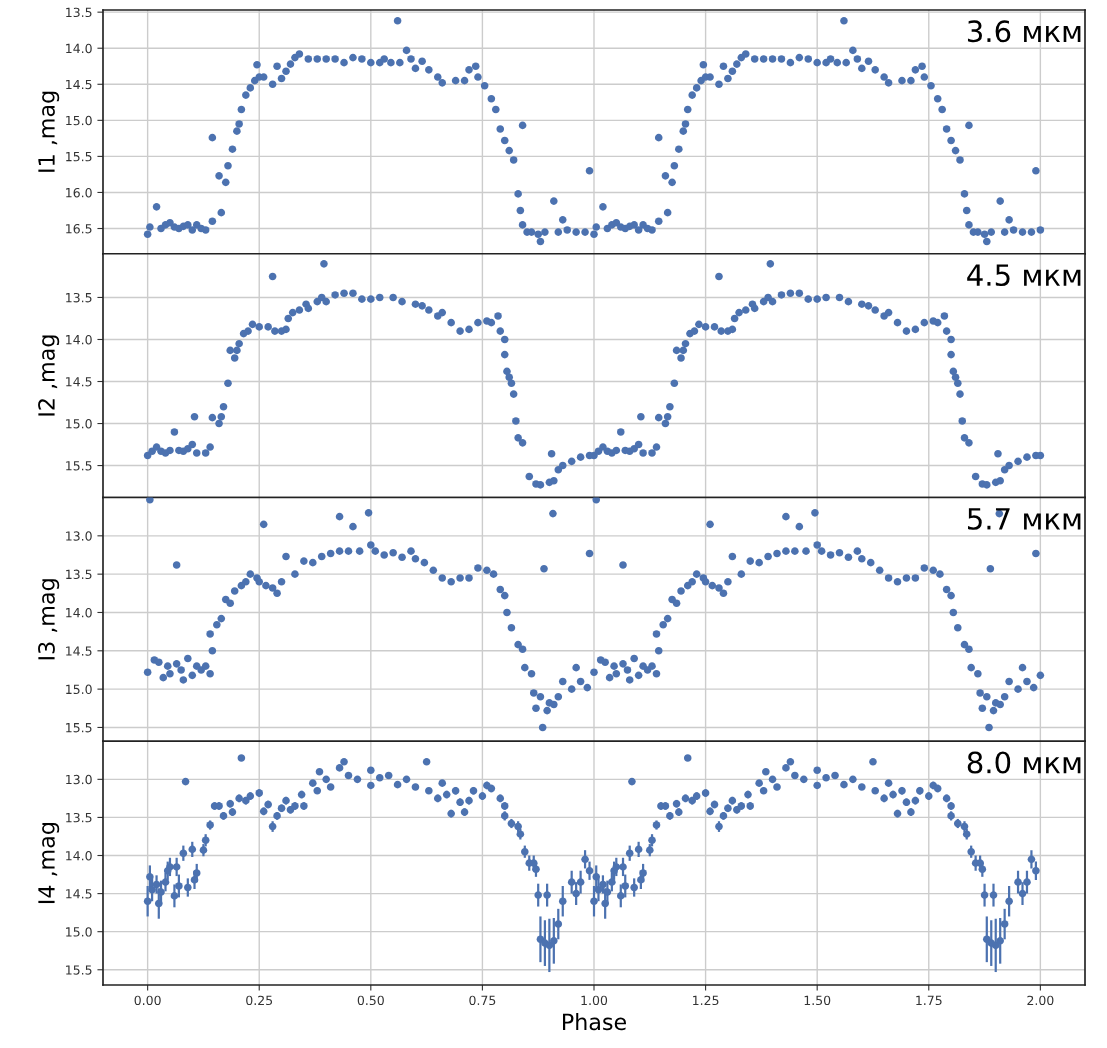 This screenshot has height=1048, width=1107. What do you see at coordinates (49, 863) in the screenshot?
I see `y-axis-title: I4 ,mag` at bounding box center [49, 863].